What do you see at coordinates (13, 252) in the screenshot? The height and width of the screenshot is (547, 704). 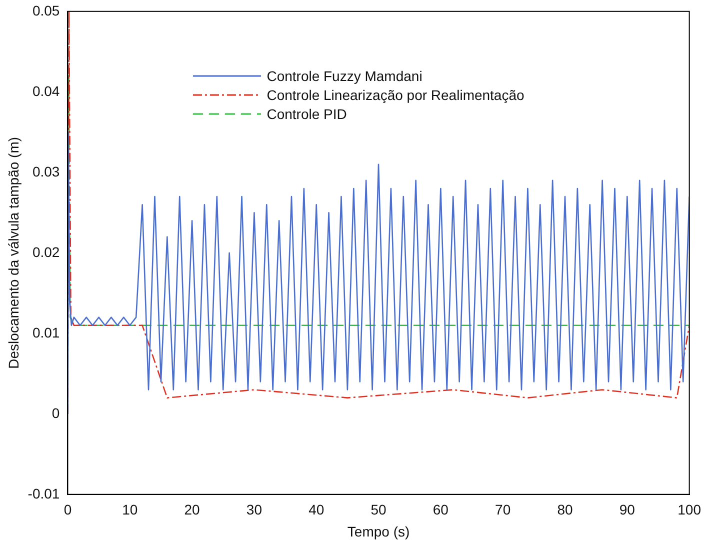 I see `y-axis-title: Deslocamento da válvula tampão (m)` at bounding box center [13, 252].